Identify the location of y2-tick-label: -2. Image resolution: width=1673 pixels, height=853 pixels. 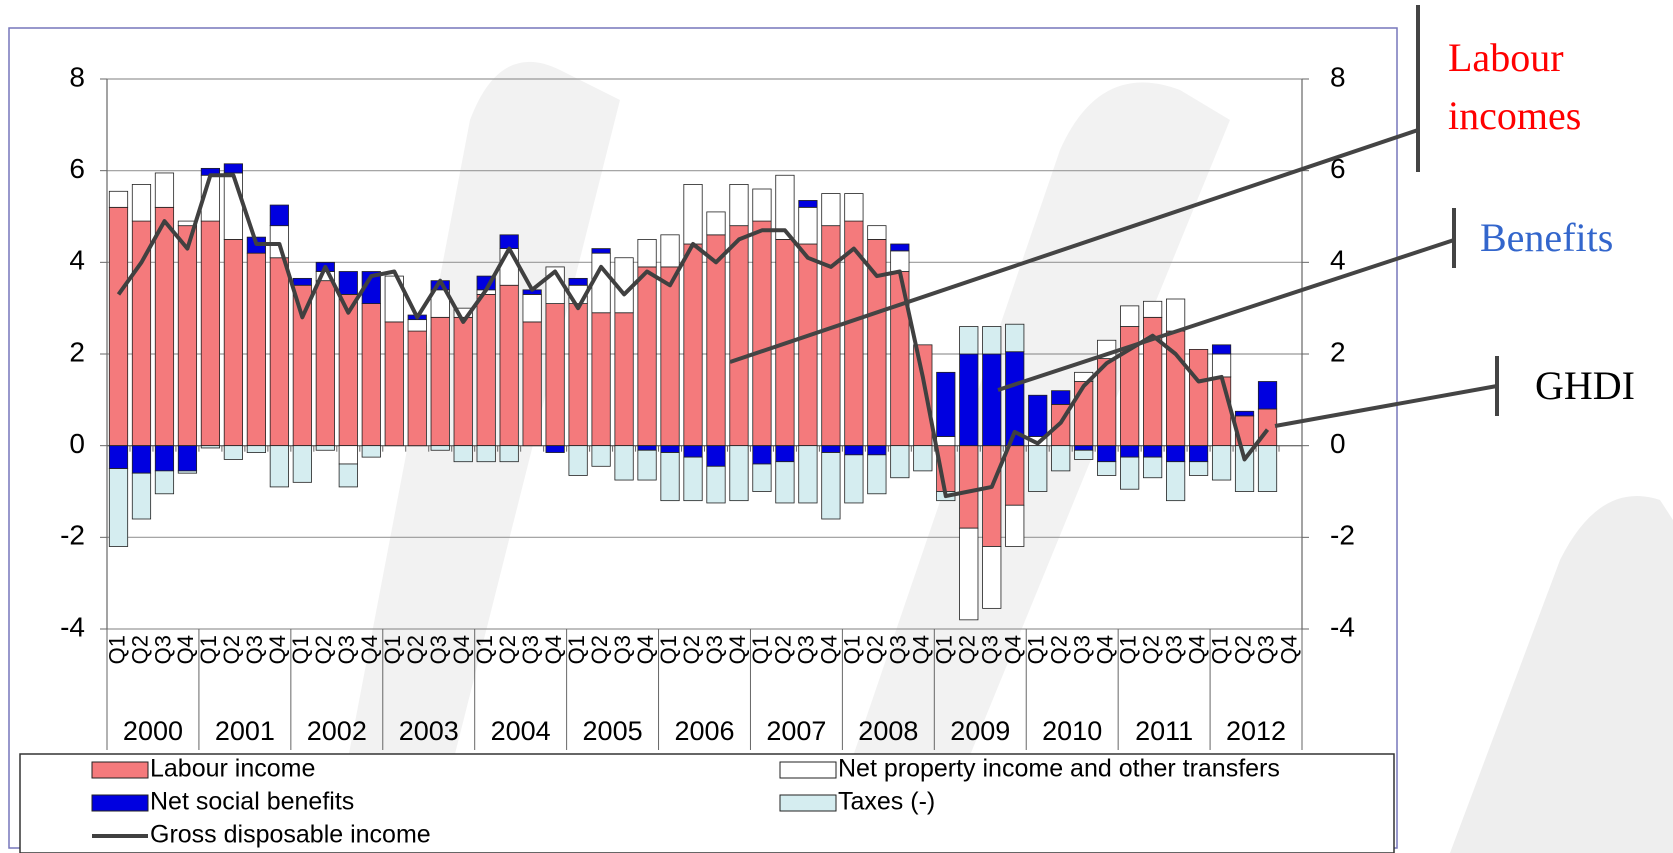
(1342, 535).